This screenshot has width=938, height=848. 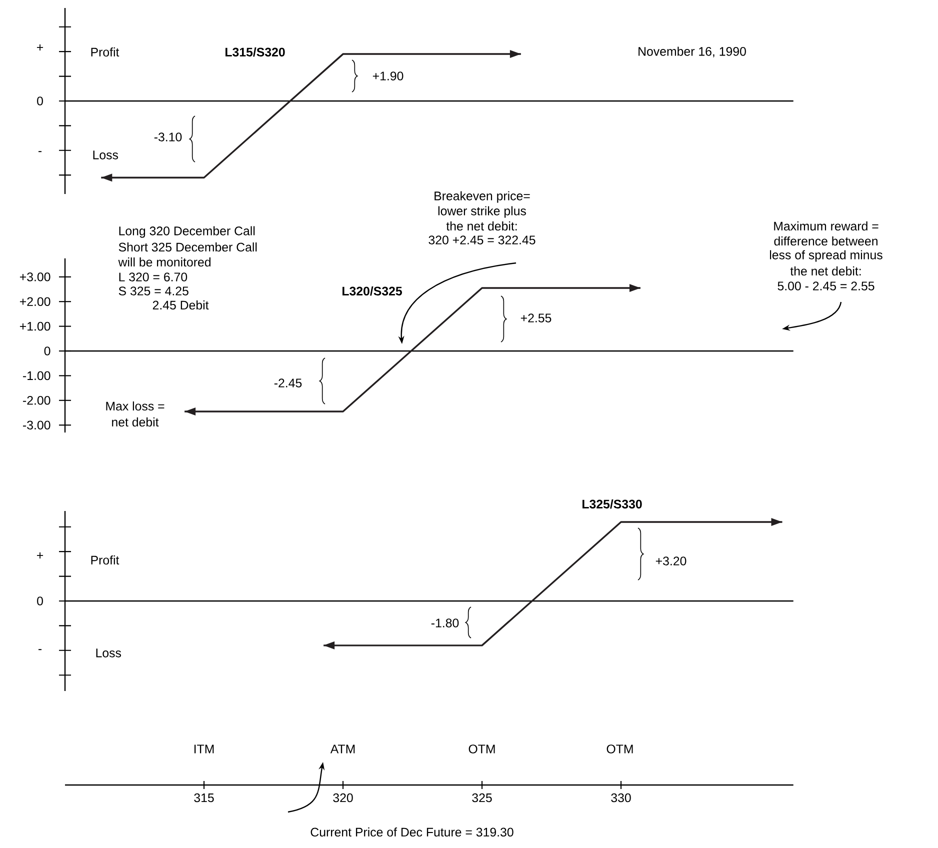 I want to click on annotation: net debit, so click(x=135, y=422).